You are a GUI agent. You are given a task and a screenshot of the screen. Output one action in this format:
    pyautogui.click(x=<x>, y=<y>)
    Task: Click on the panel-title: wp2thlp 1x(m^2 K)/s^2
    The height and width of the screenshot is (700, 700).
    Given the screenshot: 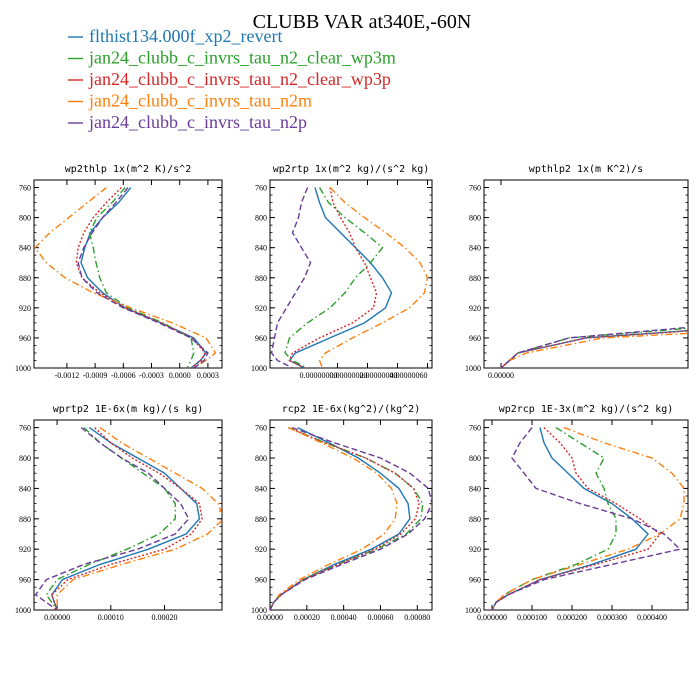 What is the action you would take?
    pyautogui.click(x=128, y=169)
    